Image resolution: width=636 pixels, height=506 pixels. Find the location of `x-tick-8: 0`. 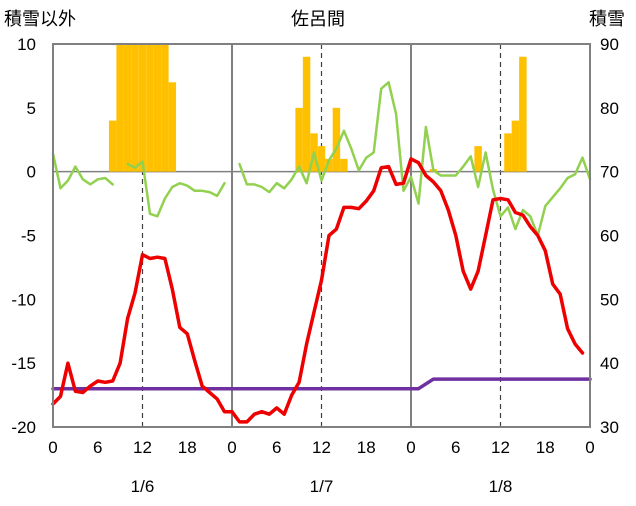

x-tick-8: 0 is located at coordinates (410, 447).